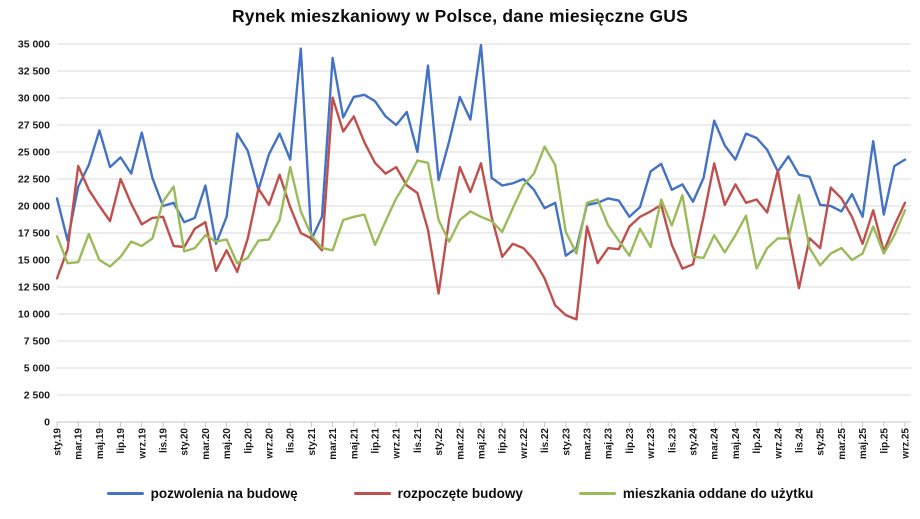  Describe the element at coordinates (460, 444) in the screenshot. I see `x-axis-tick-label: mar.22` at that location.